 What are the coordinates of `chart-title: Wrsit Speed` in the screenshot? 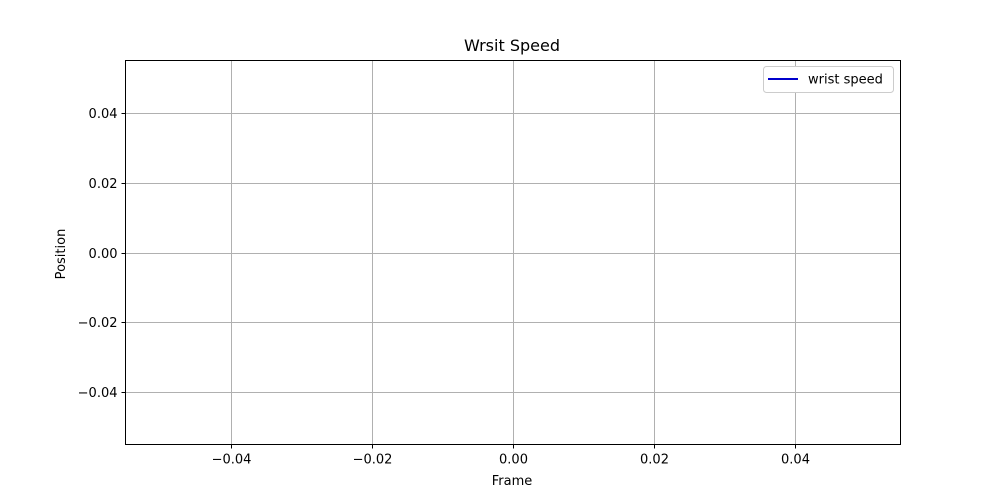 It's located at (512, 45).